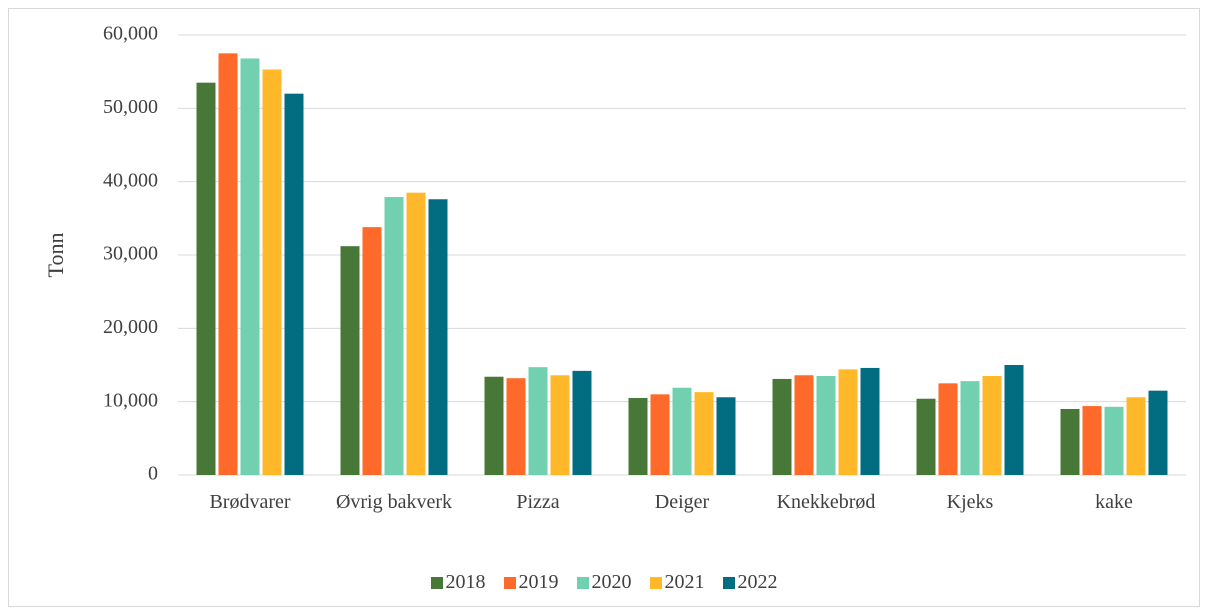 The height and width of the screenshot is (615, 1208). What do you see at coordinates (757, 582) in the screenshot?
I see `legend-label: 2022` at bounding box center [757, 582].